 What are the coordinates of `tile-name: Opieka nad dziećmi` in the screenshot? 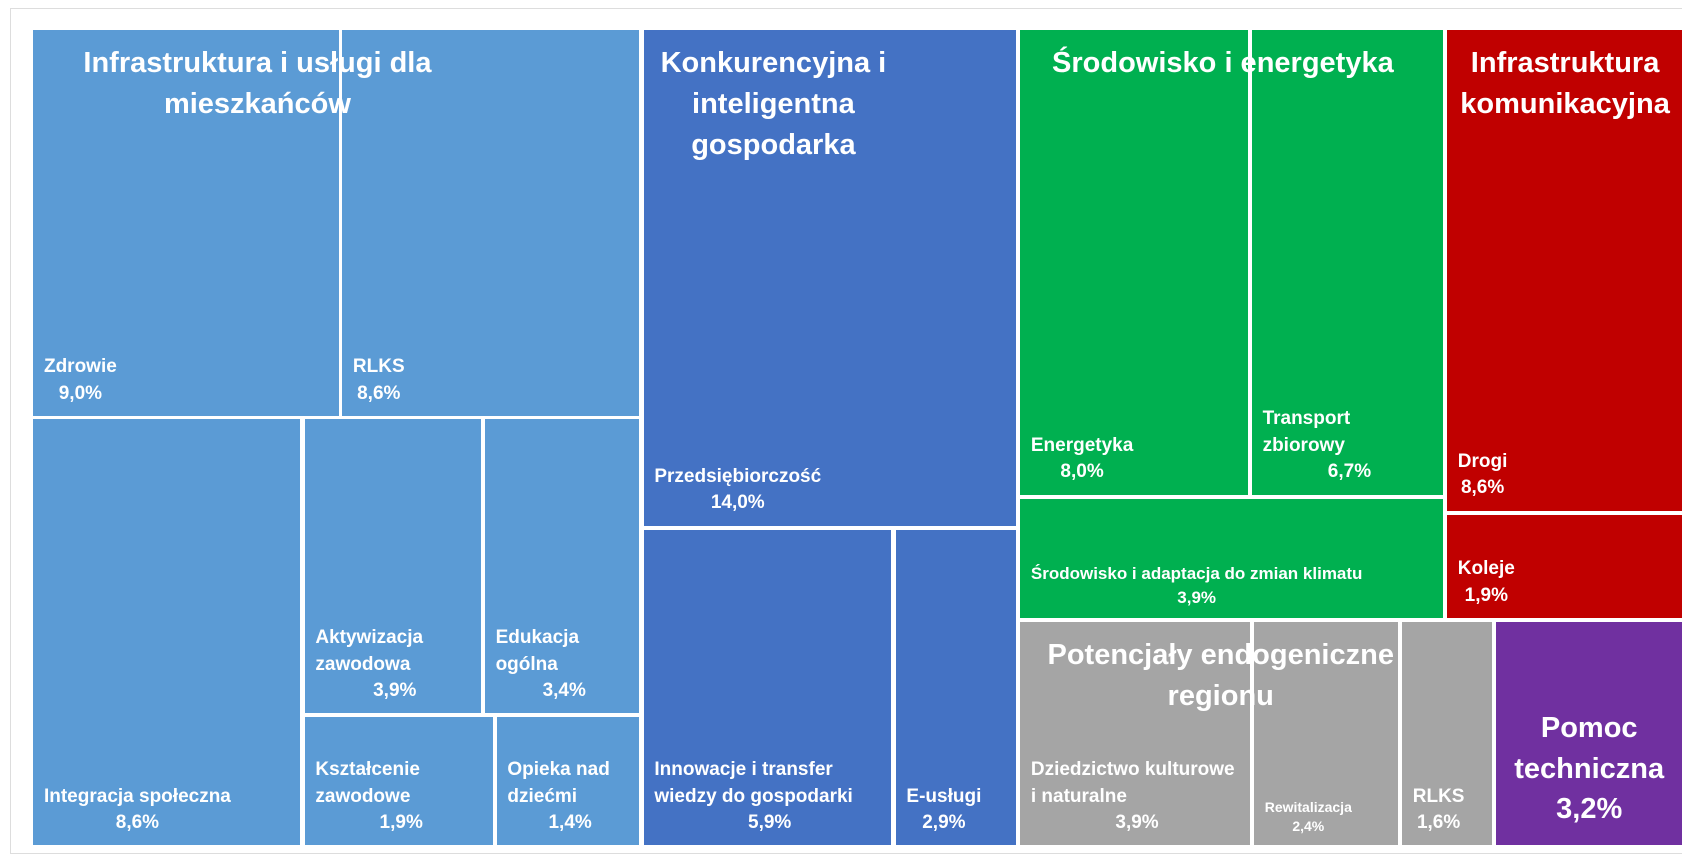 It's located at (558, 782).